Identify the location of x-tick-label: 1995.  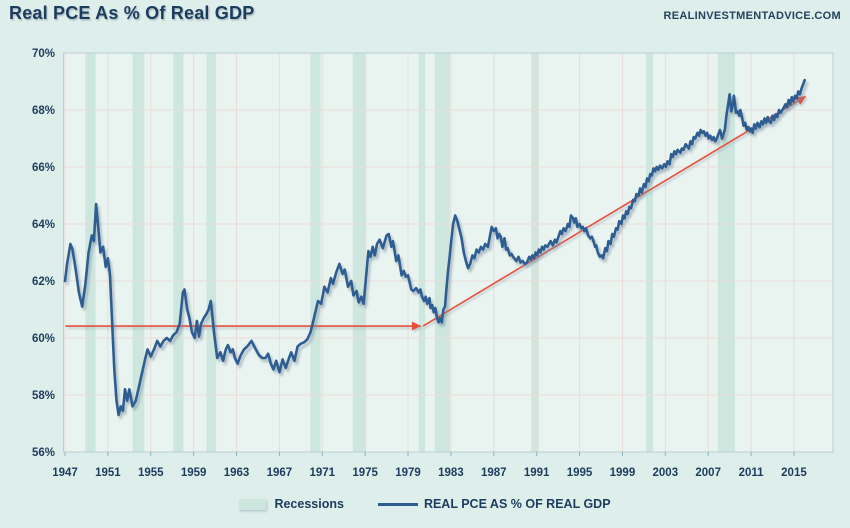
(580, 473).